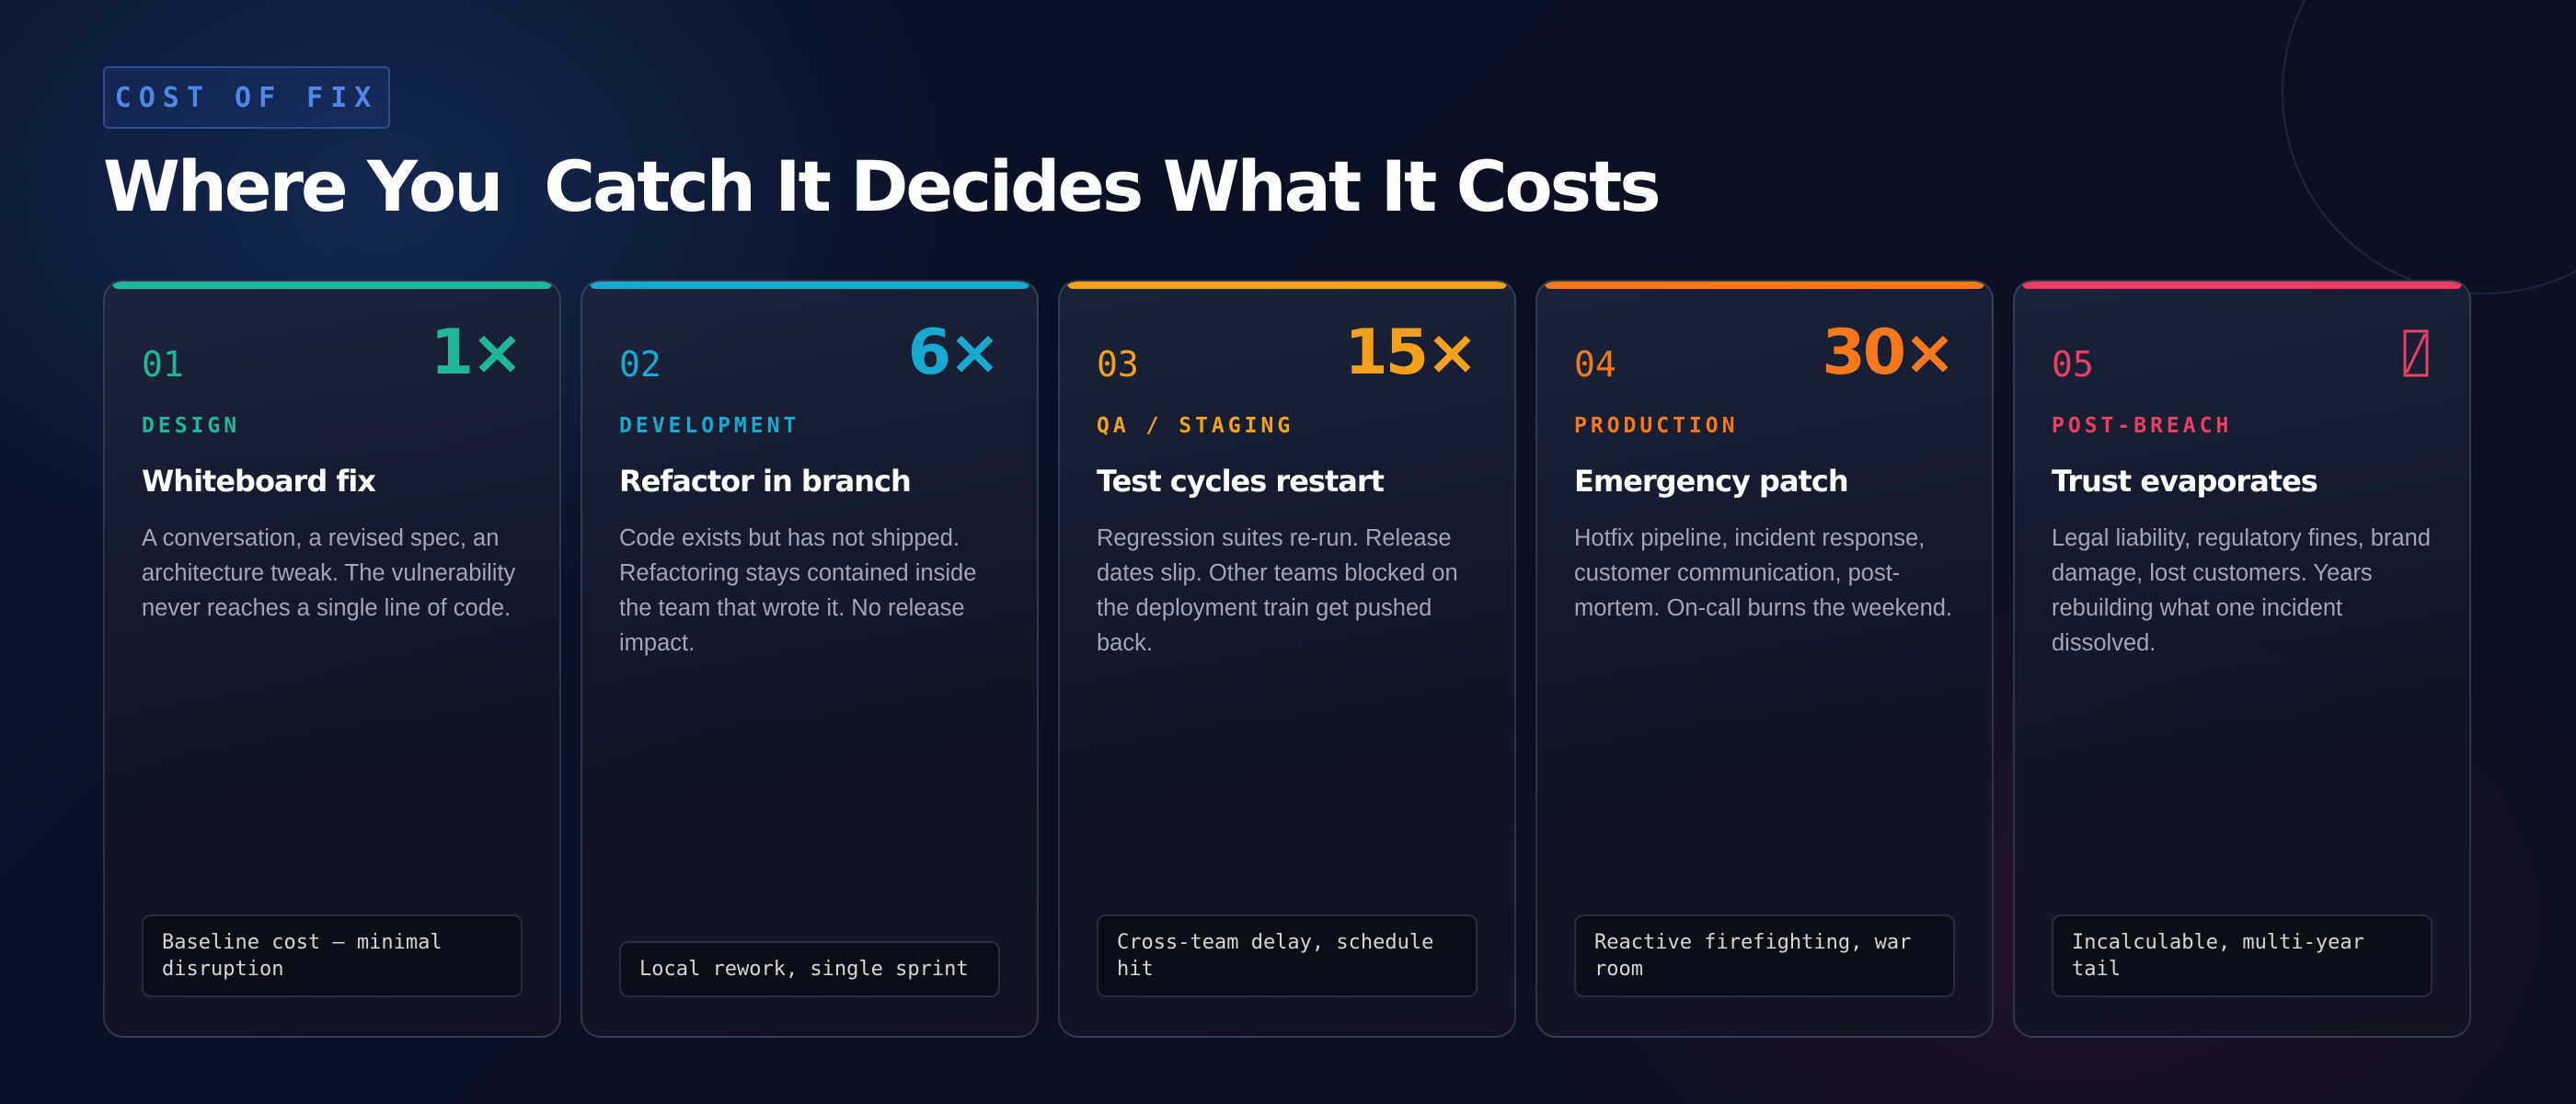  What do you see at coordinates (2242, 955) in the screenshot?
I see `cost-summary: Incalculable, multi-year tail` at bounding box center [2242, 955].